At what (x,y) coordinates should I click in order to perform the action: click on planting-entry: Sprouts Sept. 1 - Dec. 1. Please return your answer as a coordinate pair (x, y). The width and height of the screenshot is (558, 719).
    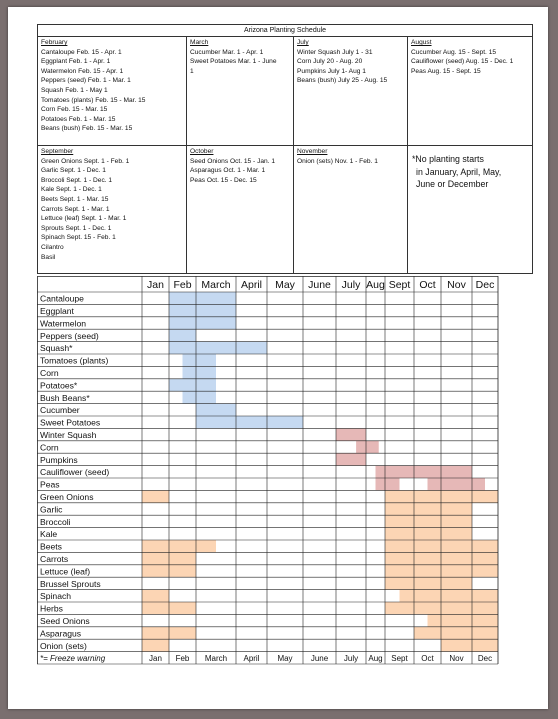
    Looking at the image, I should click on (76, 228).